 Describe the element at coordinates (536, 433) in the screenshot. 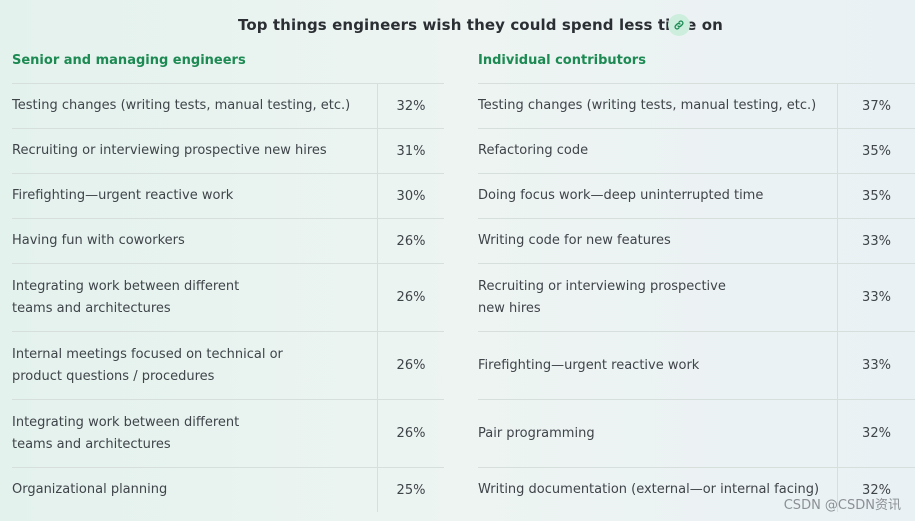

I see `row-label: Pair programming` at that location.